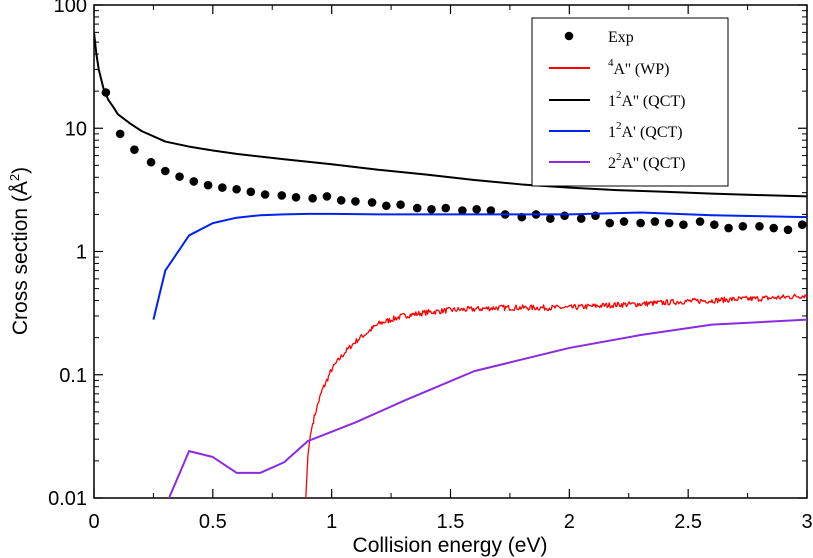 The image size is (813, 558). I want to click on y-axis-title: Cross section (Å2), so click(19, 251).